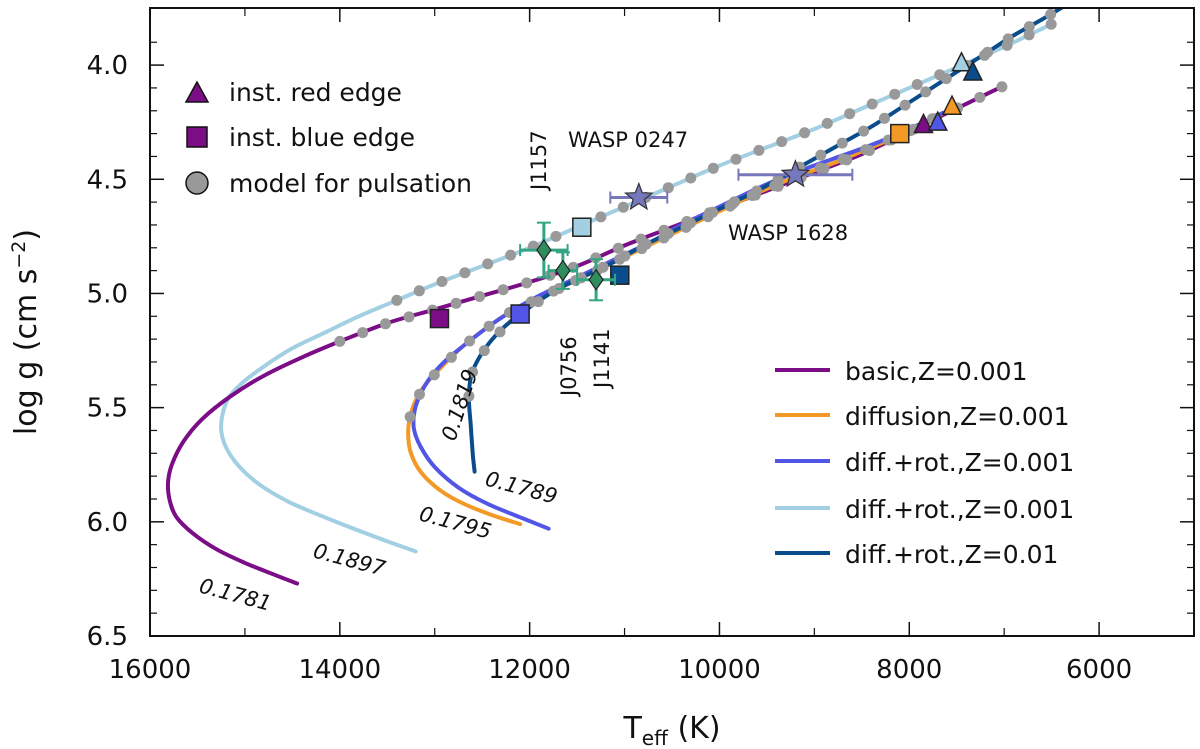  What do you see at coordinates (235, 595) in the screenshot?
I see `mass-label-basic: 0.1781` at bounding box center [235, 595].